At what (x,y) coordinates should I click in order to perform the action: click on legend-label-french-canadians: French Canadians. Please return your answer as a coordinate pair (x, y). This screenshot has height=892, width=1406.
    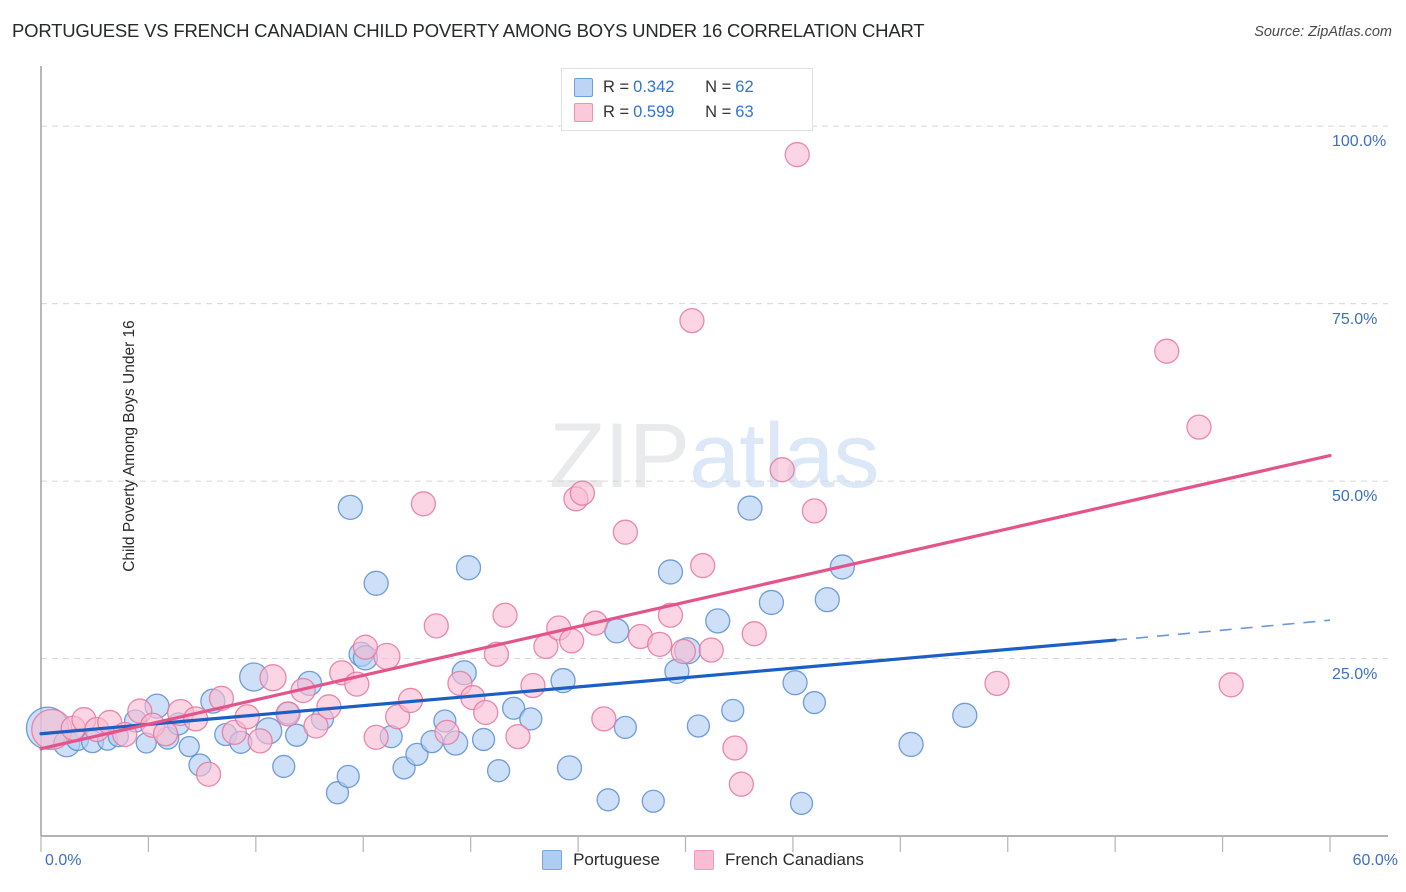
    Looking at the image, I should click on (794, 859).